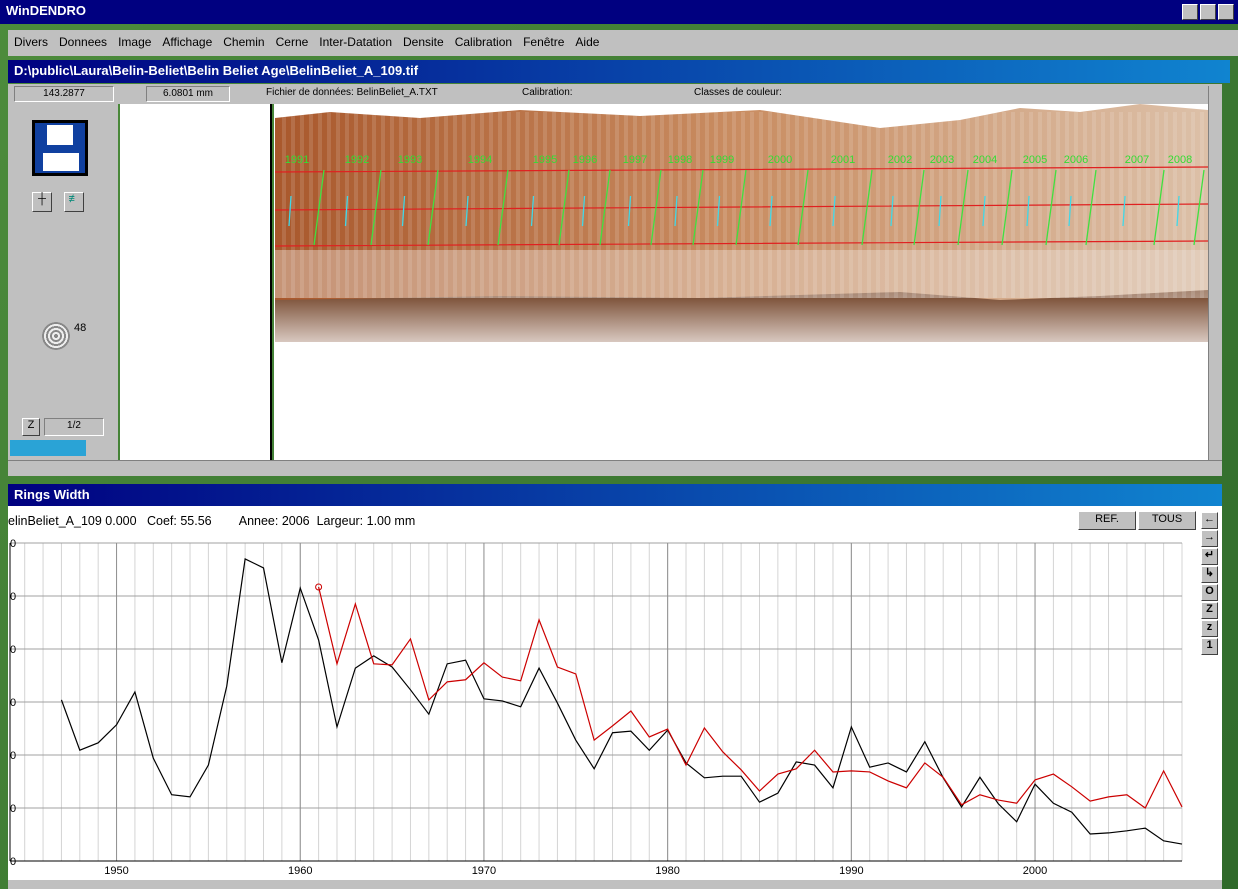 The height and width of the screenshot is (889, 1238). What do you see at coordinates (484, 871) in the screenshot?
I see `x-tick-label: 1970` at bounding box center [484, 871].